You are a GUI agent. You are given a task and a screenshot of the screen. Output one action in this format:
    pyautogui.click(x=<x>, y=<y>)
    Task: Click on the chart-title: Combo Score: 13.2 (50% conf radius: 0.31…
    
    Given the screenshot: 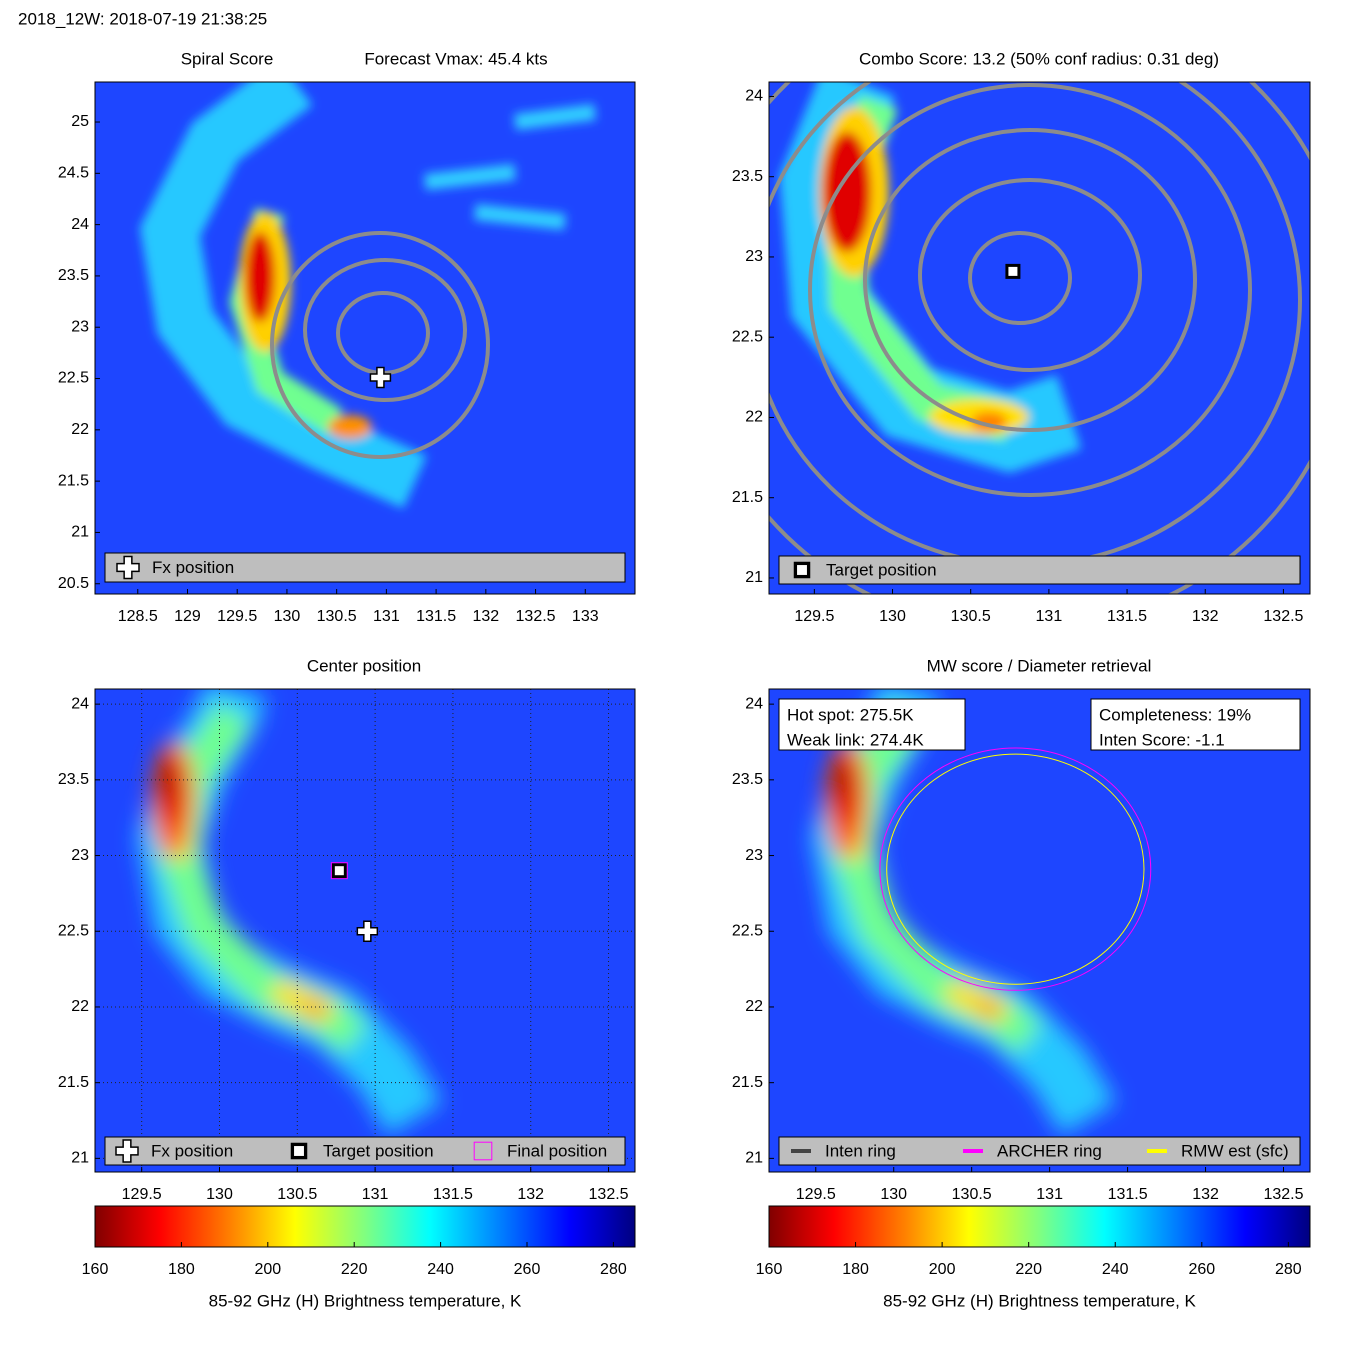 What is the action you would take?
    pyautogui.click(x=1039, y=58)
    